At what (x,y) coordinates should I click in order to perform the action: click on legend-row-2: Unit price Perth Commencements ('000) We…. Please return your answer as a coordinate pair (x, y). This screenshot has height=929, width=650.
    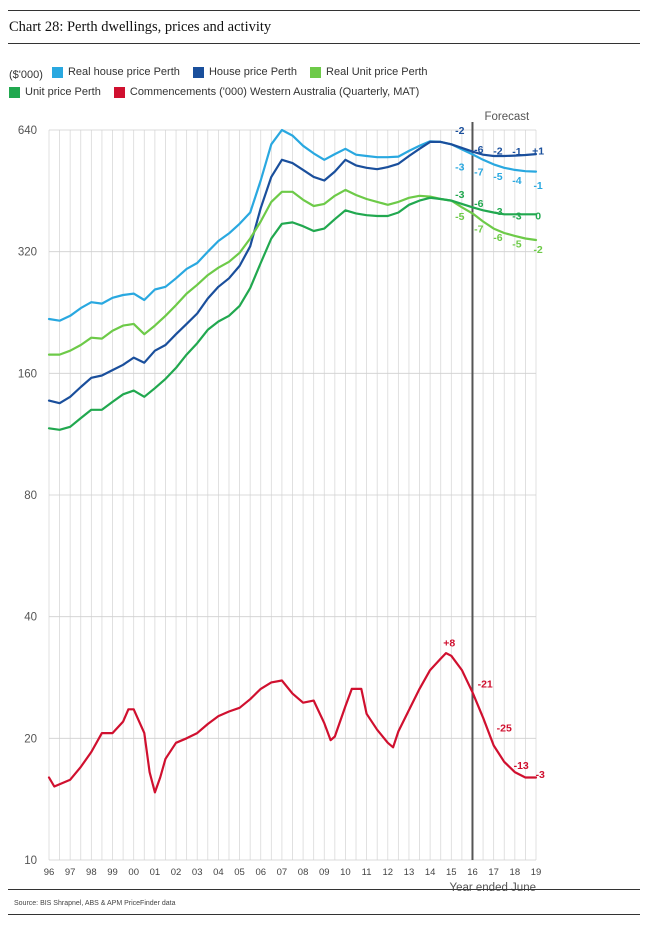
    Looking at the image, I should click on (219, 93).